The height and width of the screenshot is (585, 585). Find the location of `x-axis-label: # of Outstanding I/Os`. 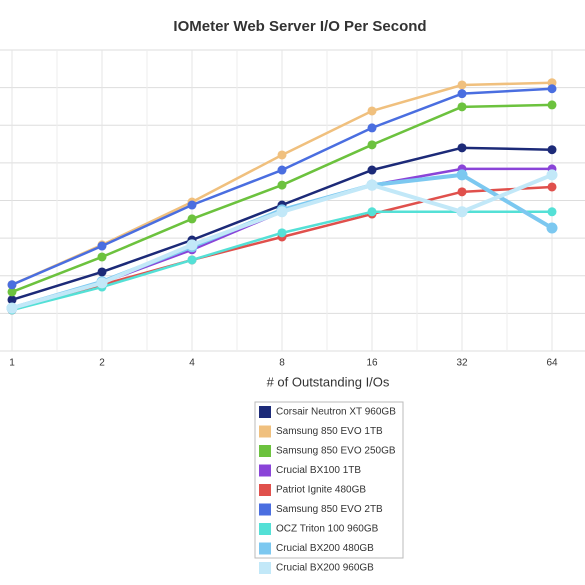

x-axis-label: # of Outstanding I/Os is located at coordinates (328, 381).